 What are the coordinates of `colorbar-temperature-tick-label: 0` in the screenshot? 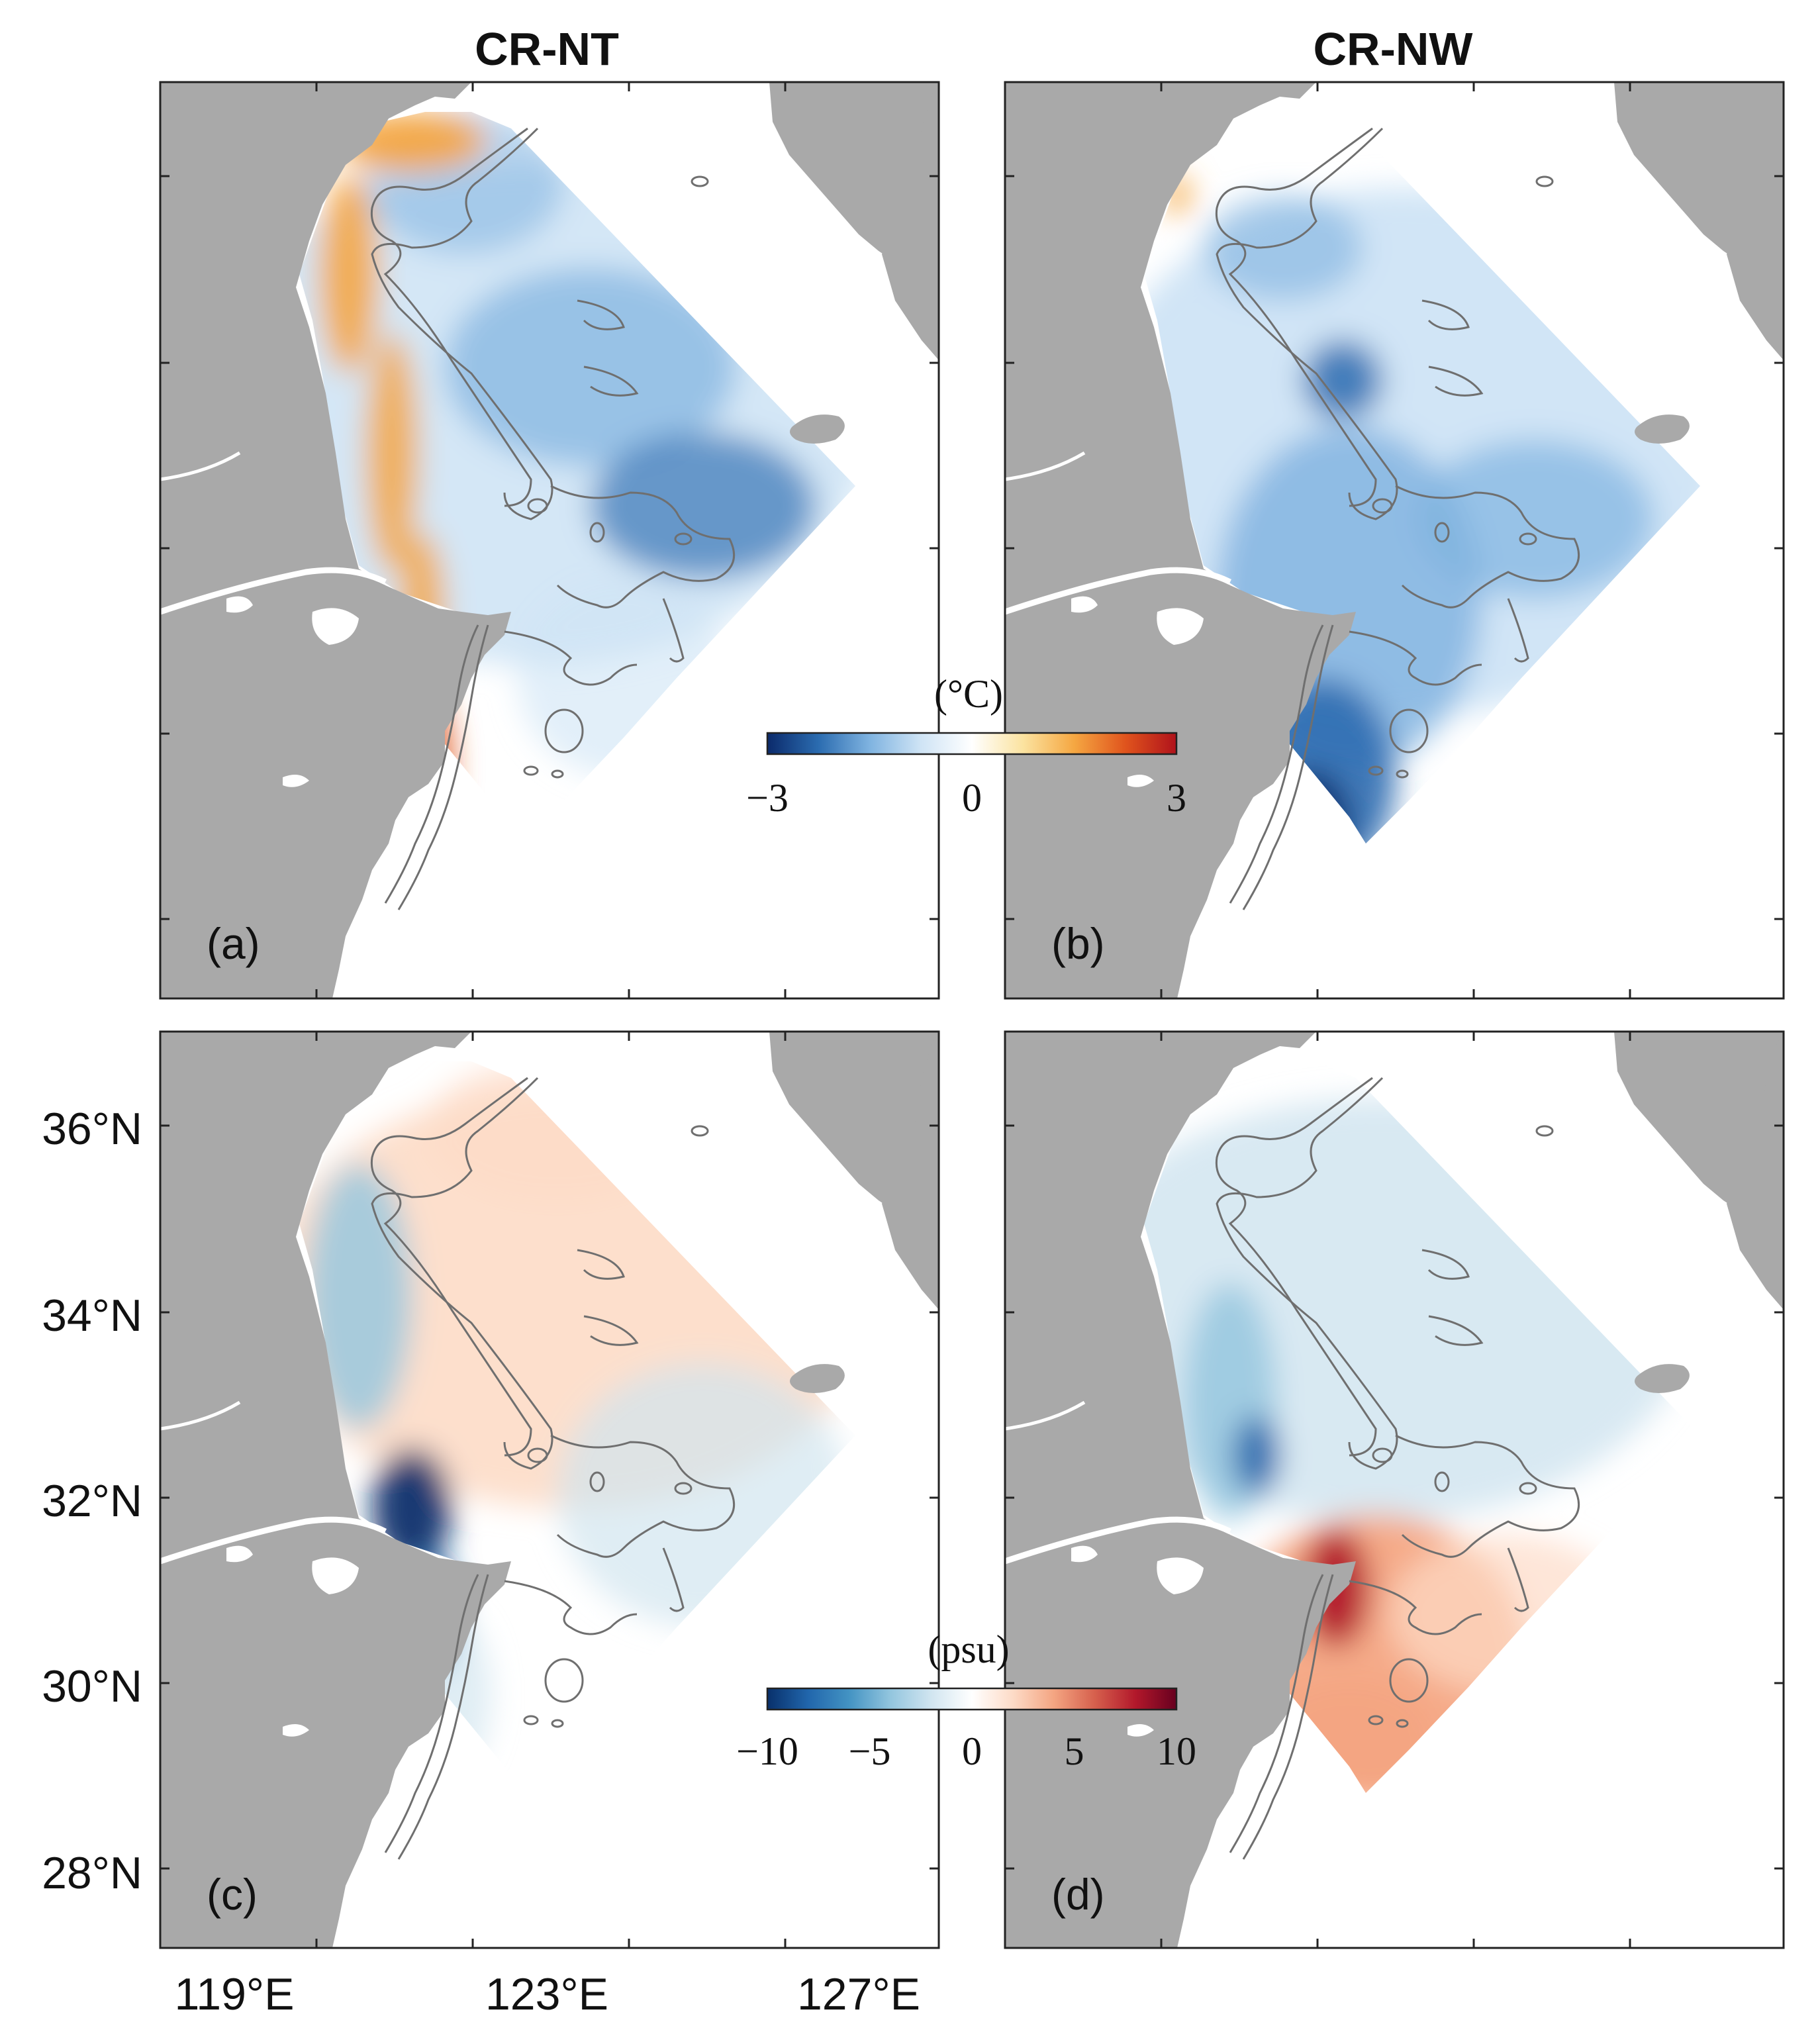 It's located at (972, 798).